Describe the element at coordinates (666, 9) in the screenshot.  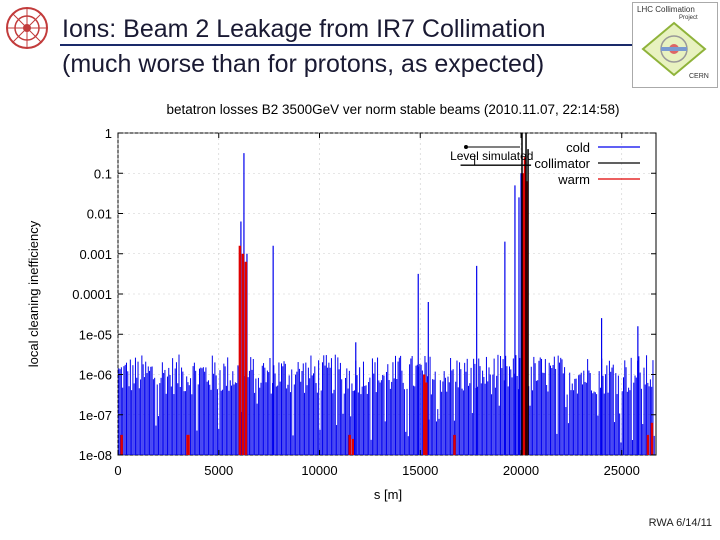
I see `logo-title: LHC Collimation` at that location.